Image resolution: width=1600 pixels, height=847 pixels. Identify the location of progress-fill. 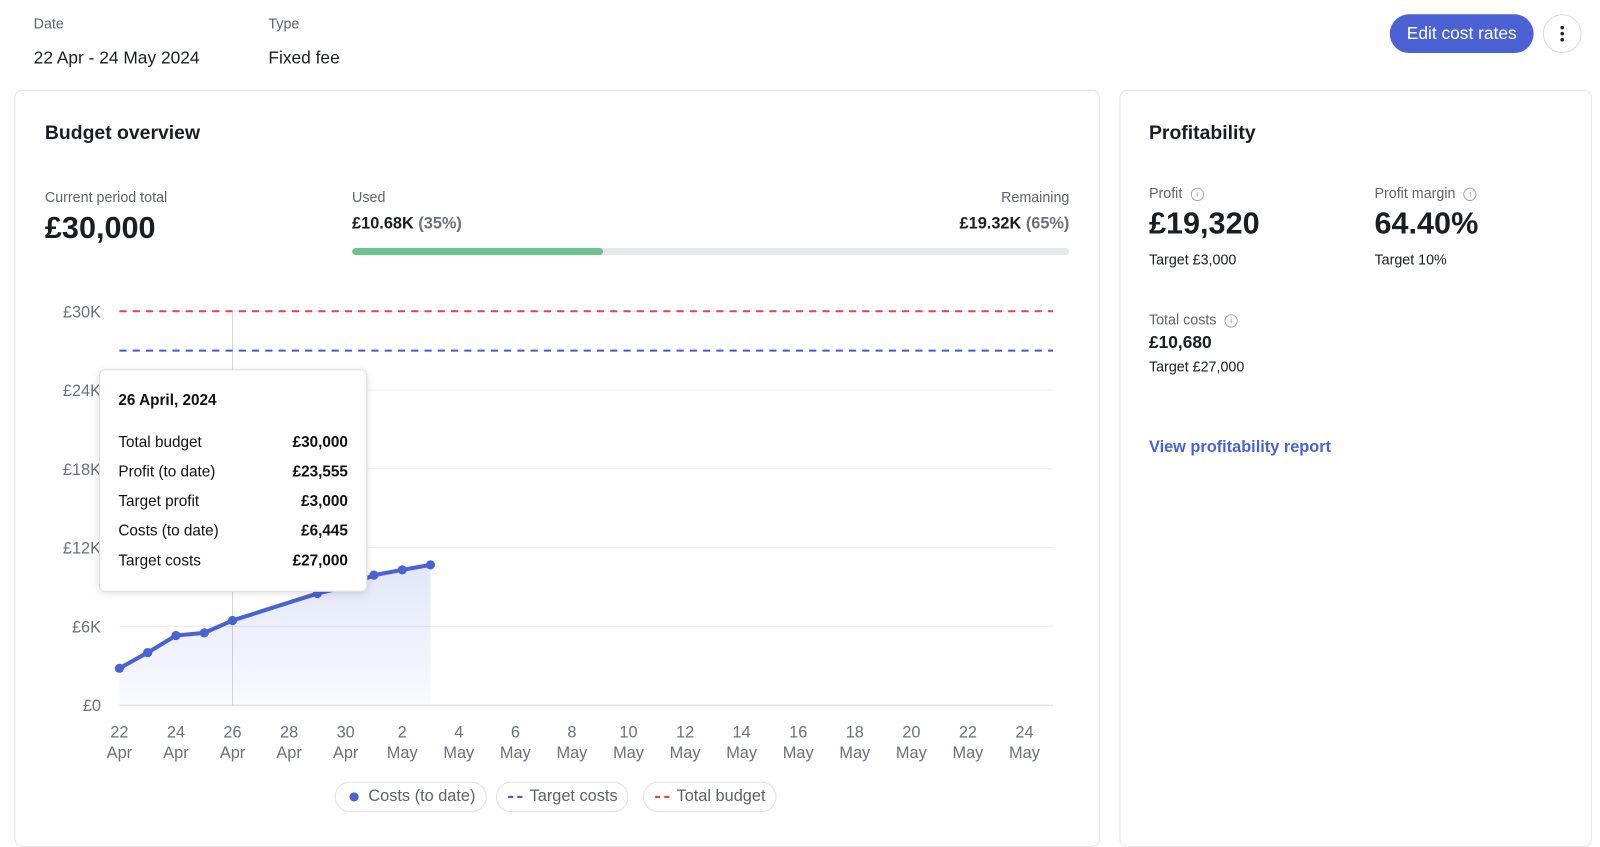
(478, 251).